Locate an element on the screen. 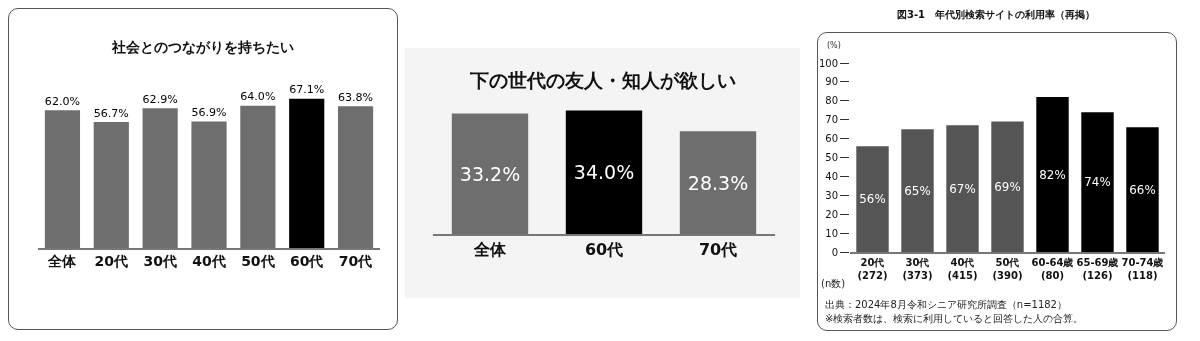 The image size is (1200, 341). data-label: 74% is located at coordinates (1097, 182).